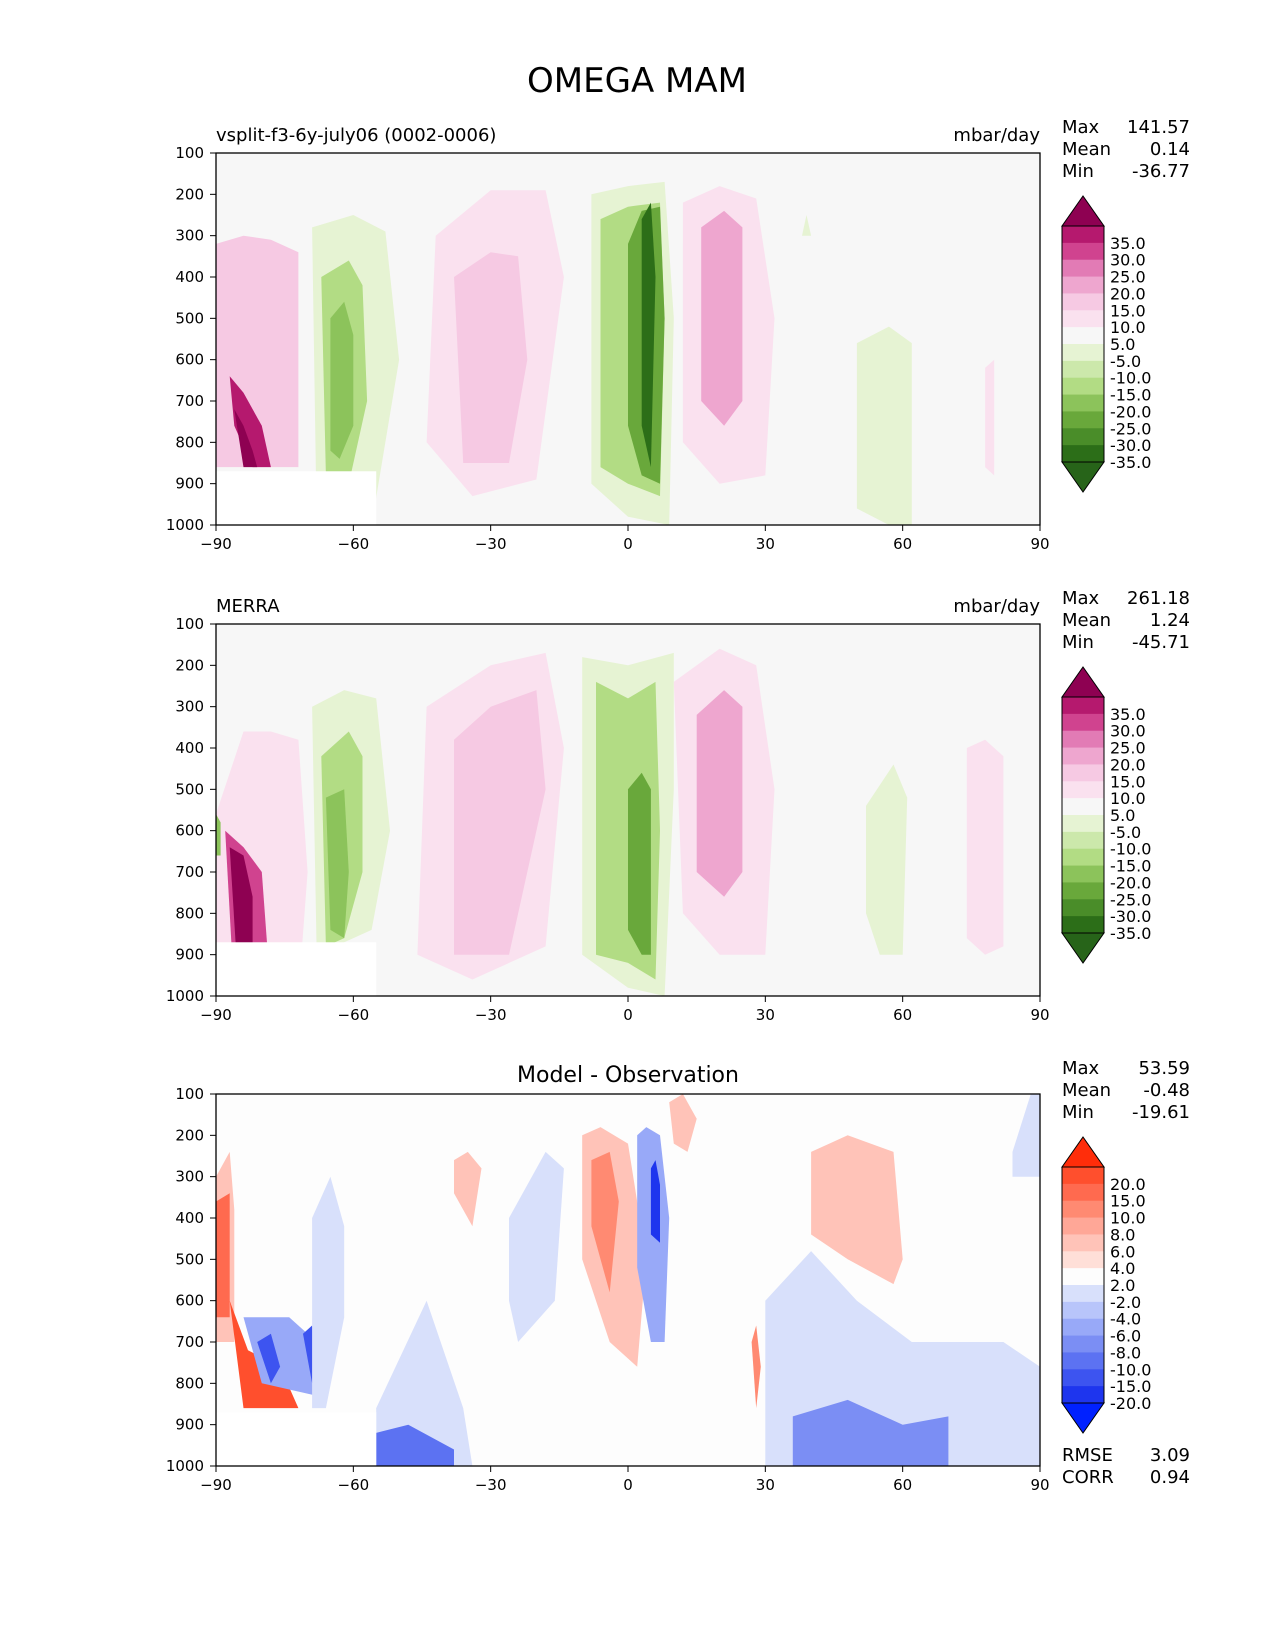 The image size is (1275, 1650). What do you see at coordinates (1122, 1268) in the screenshot?
I see `colorbar-label: 4.0` at bounding box center [1122, 1268].